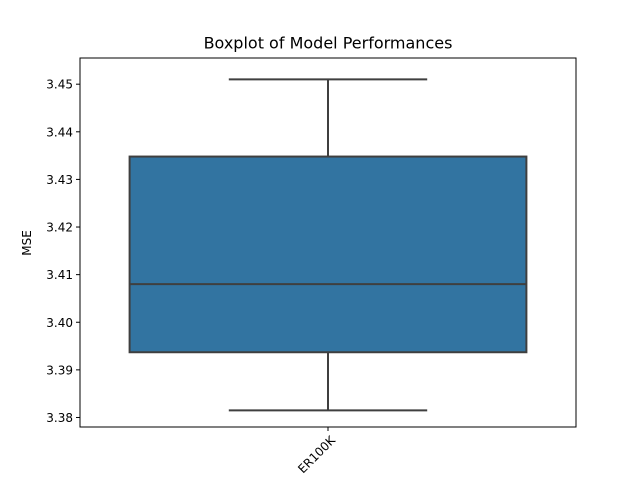 The width and height of the screenshot is (640, 480). I want to click on y-tick-label: 3.39, so click(59, 370).